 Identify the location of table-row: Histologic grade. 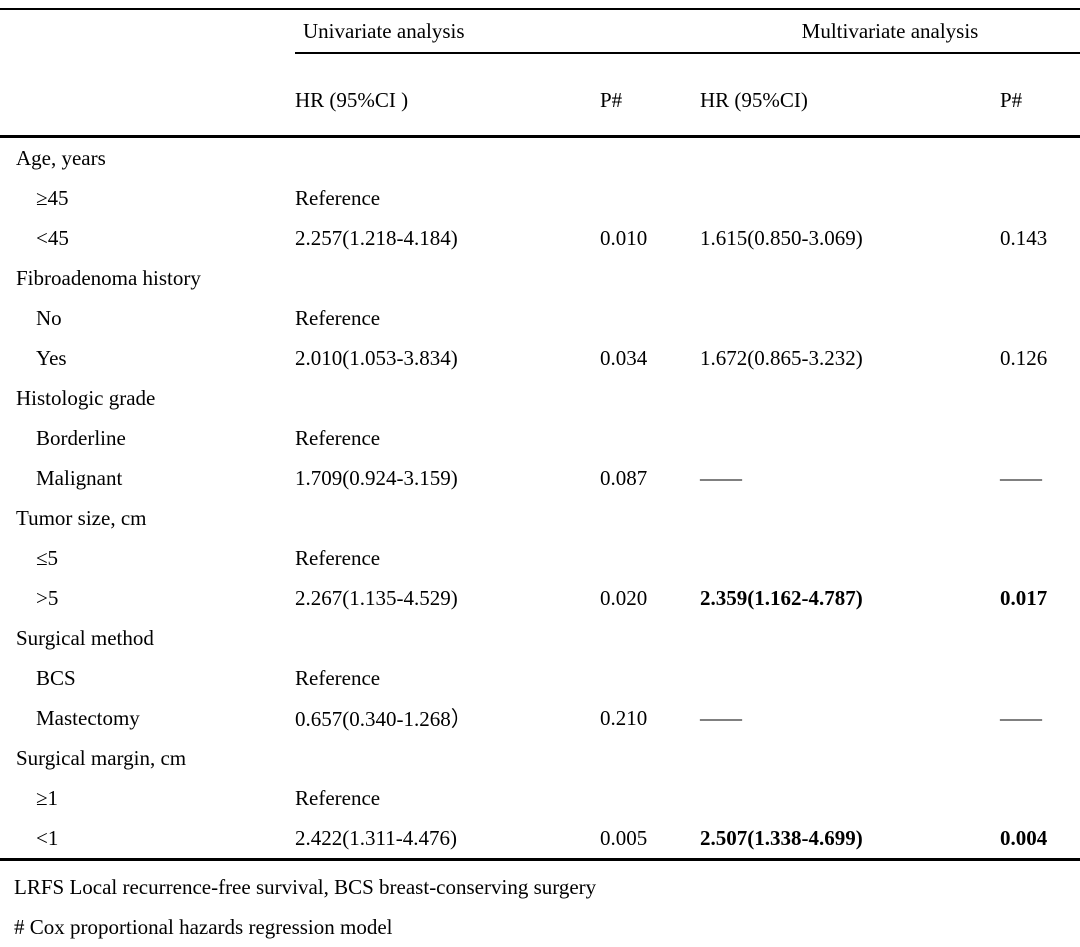
(540, 398).